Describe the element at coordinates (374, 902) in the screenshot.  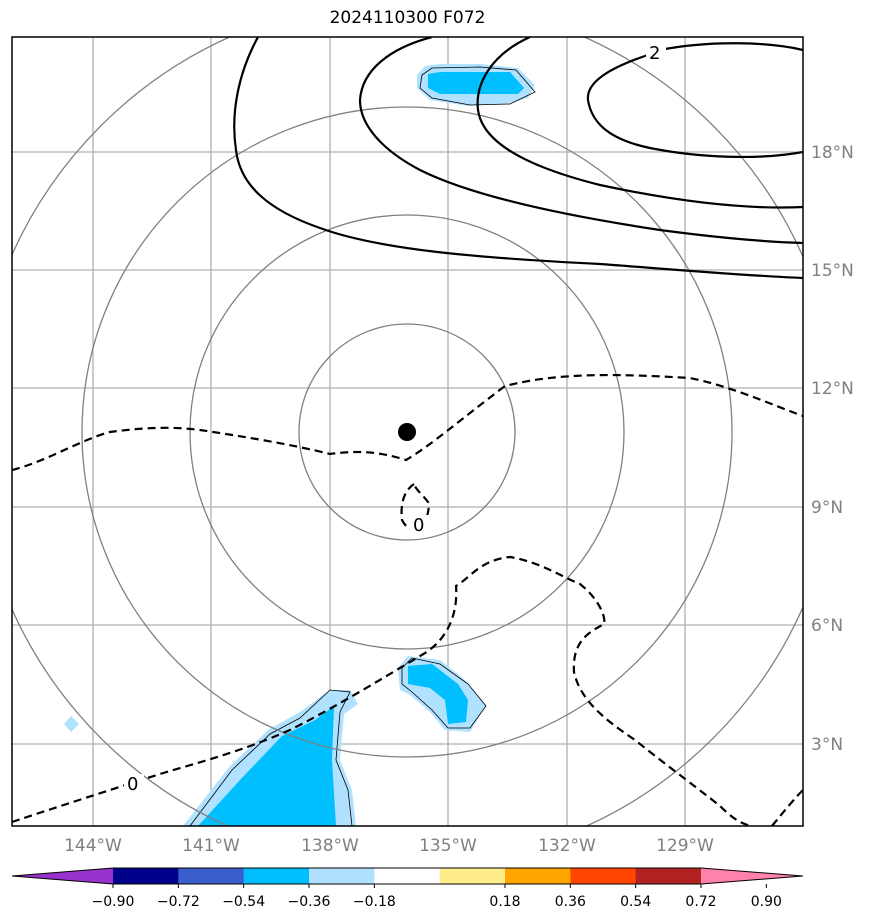
I see `colorbar-tick-label: −0.18` at that location.